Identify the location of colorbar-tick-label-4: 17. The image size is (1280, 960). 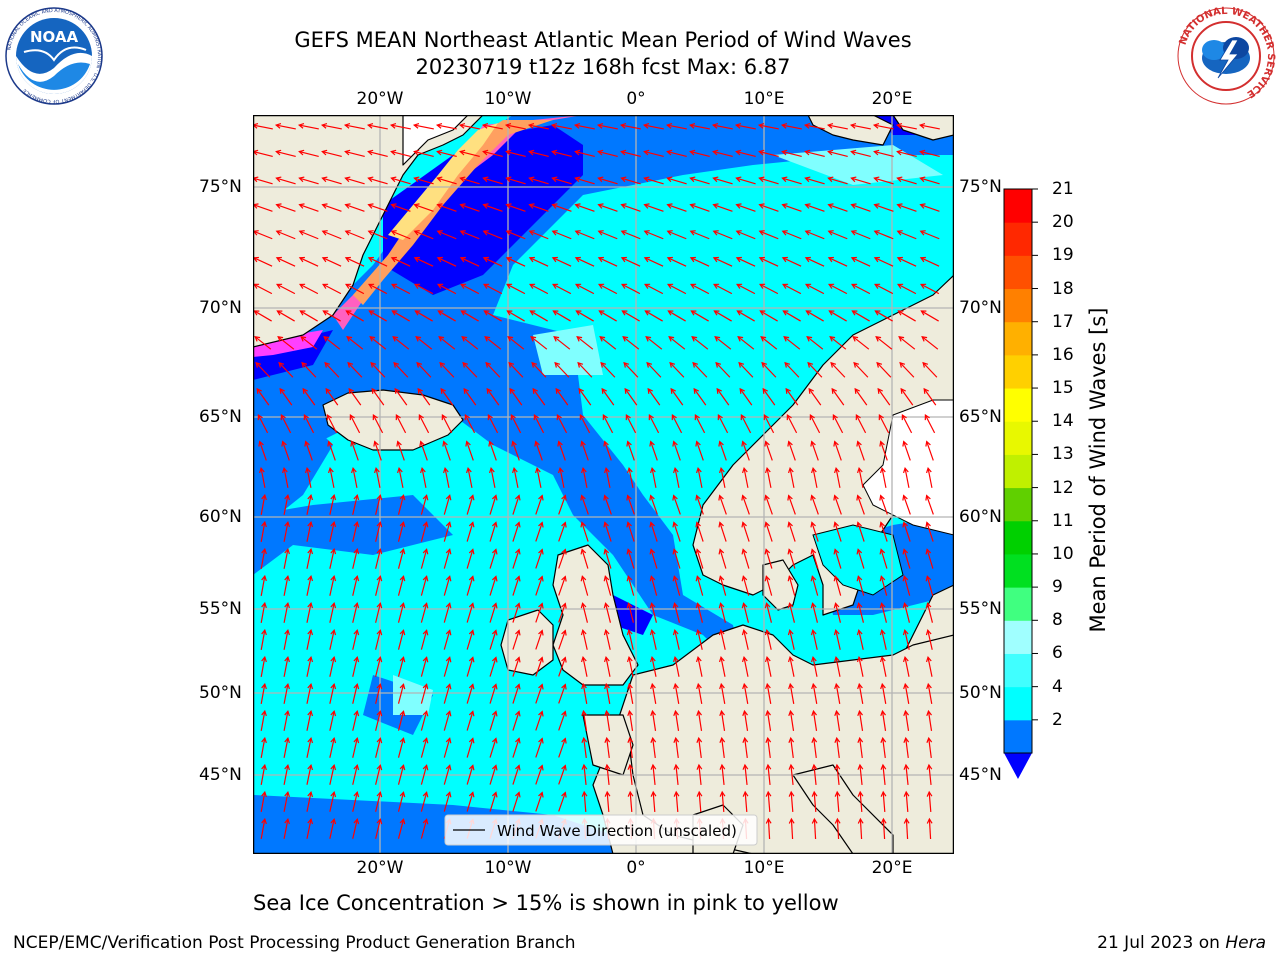
(1063, 321).